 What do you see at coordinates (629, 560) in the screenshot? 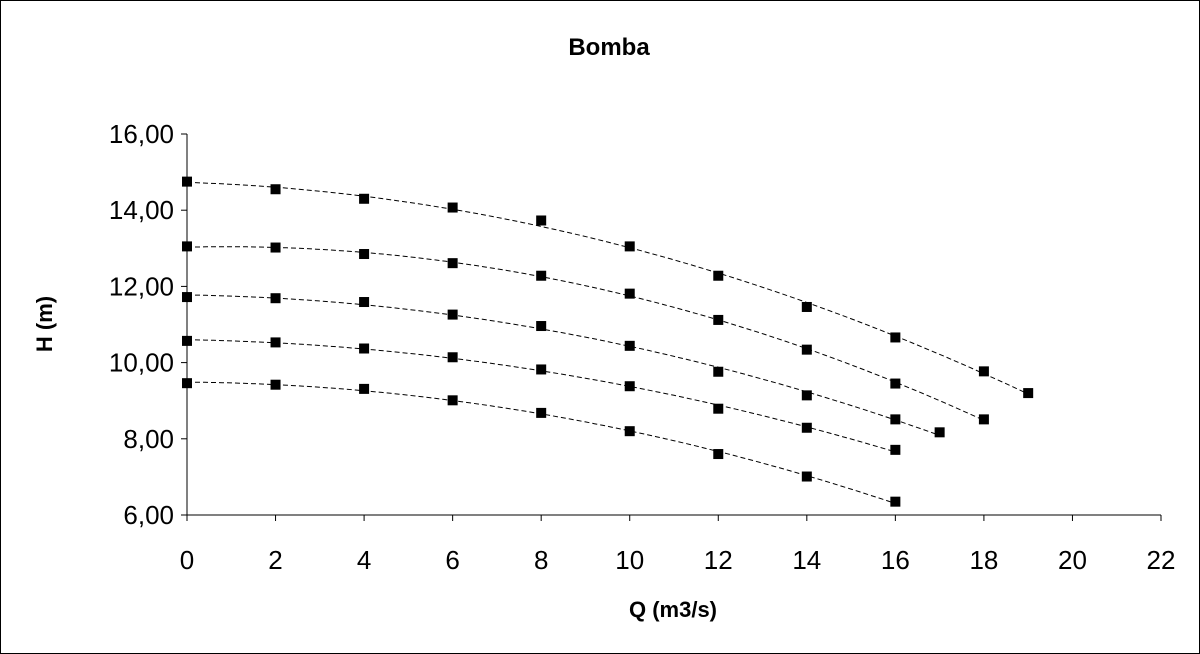
I see `x-tick-label: 10` at bounding box center [629, 560].